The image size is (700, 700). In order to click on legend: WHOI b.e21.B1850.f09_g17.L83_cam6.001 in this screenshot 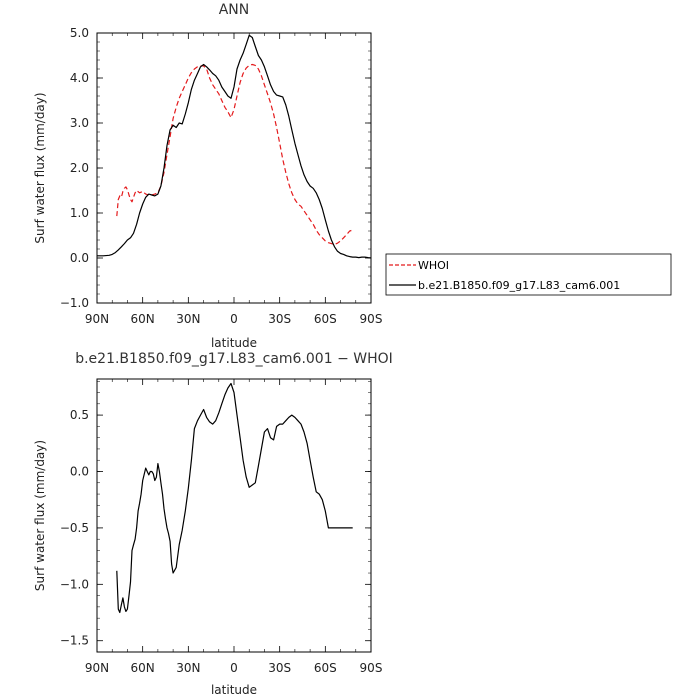, I will do `click(528, 274)`.